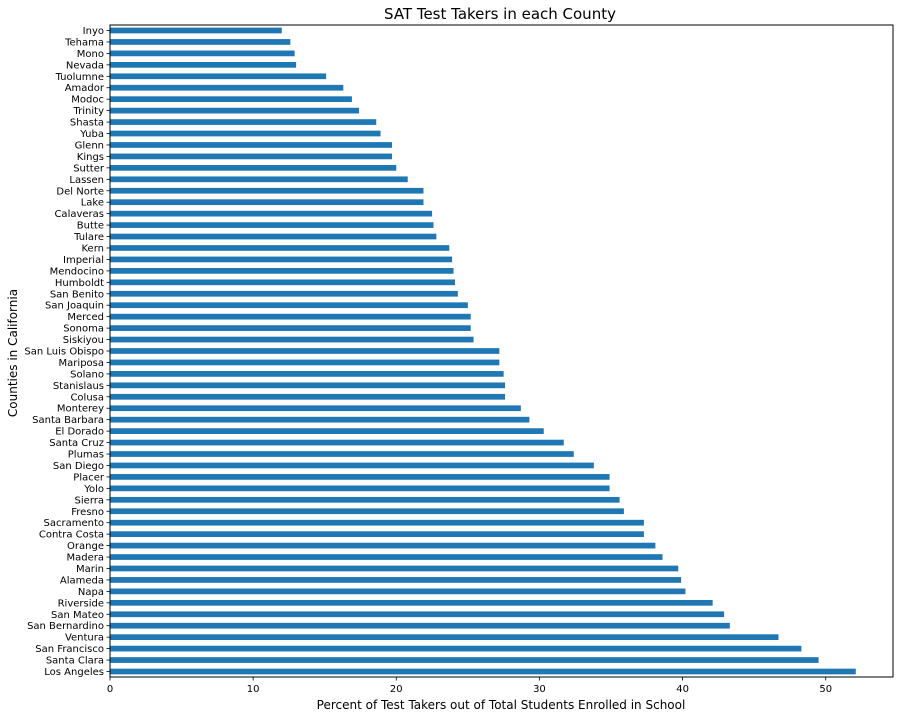  What do you see at coordinates (305, 351) in the screenshot?
I see `bar-san-luis-obispo` at bounding box center [305, 351].